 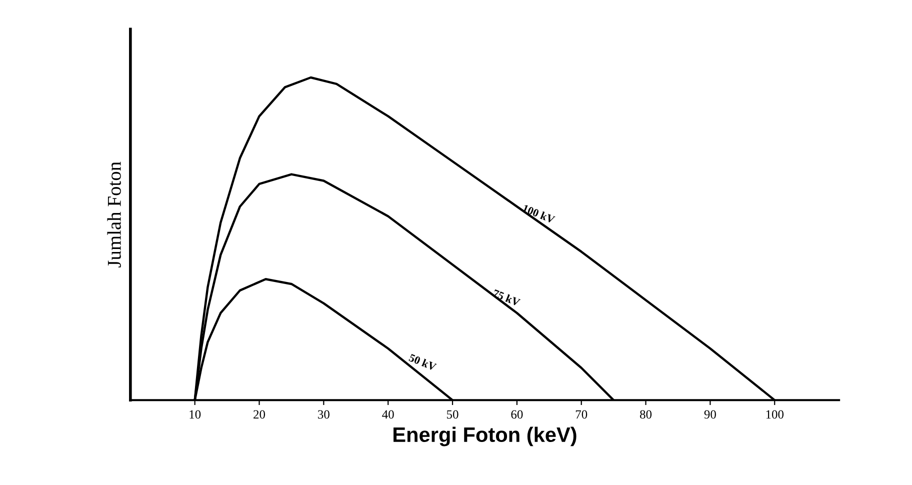 What do you see at coordinates (517, 414) in the screenshot?
I see `x-tick-label: 60` at bounding box center [517, 414].